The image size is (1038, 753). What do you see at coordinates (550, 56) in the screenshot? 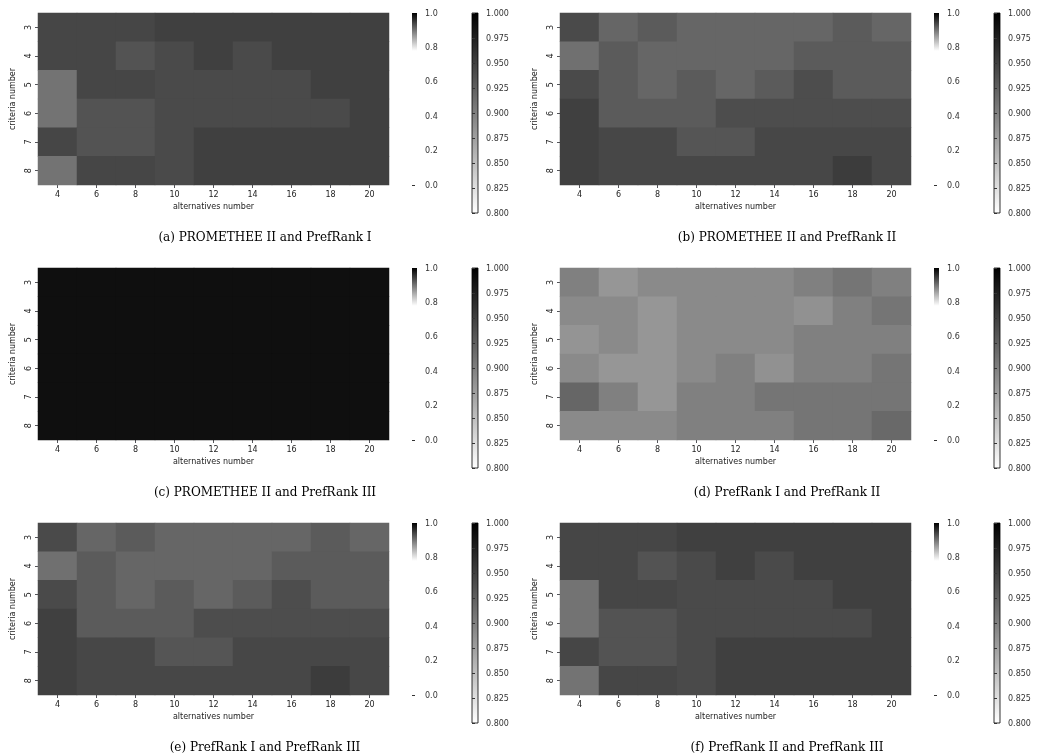
I see `y-tick-label: 4` at bounding box center [550, 56].